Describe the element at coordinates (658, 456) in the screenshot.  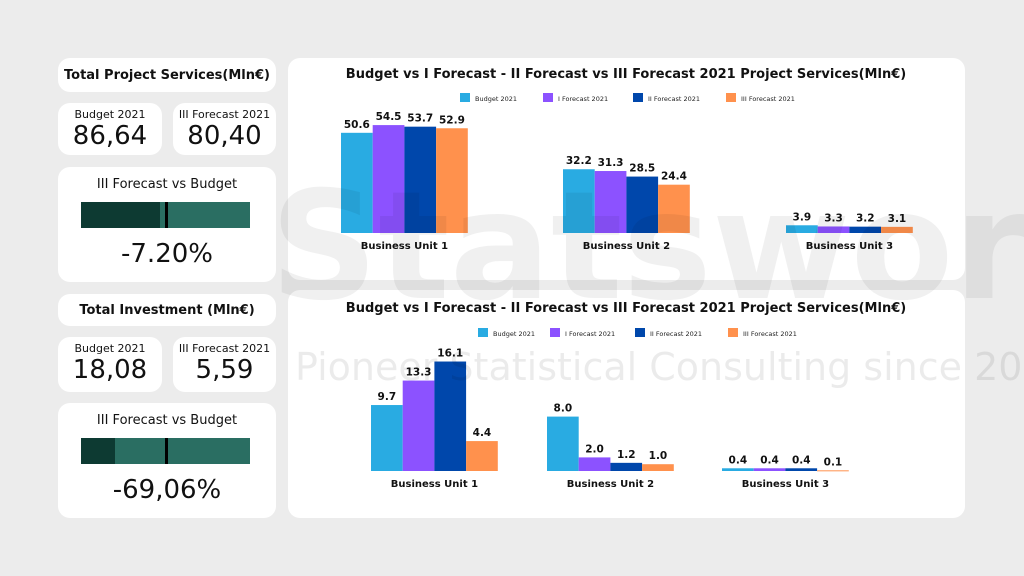
I see `data-label: 1.0` at that location.